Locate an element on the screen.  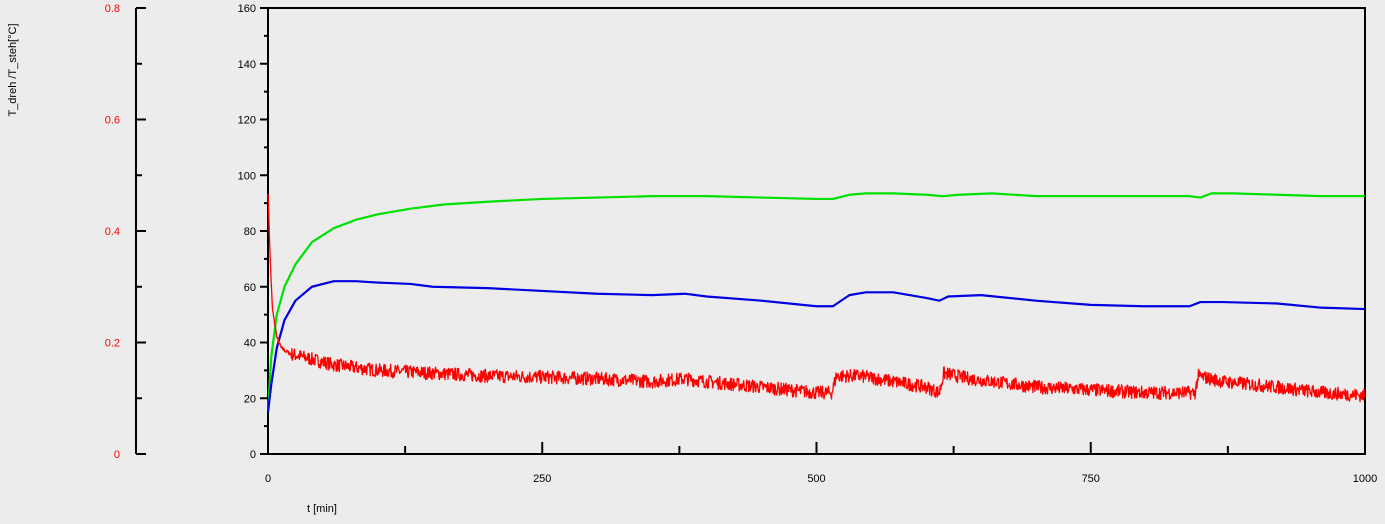
x-tick-label: 0 is located at coordinates (268, 479).